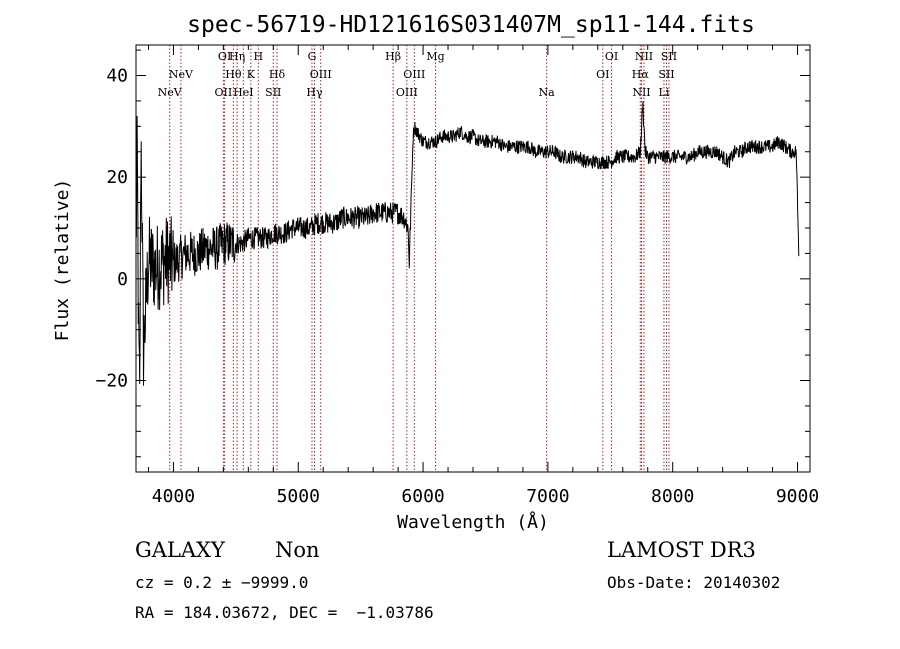 This screenshot has width=900, height=649. I want to click on line-marker-label-24: Li, so click(664, 92).